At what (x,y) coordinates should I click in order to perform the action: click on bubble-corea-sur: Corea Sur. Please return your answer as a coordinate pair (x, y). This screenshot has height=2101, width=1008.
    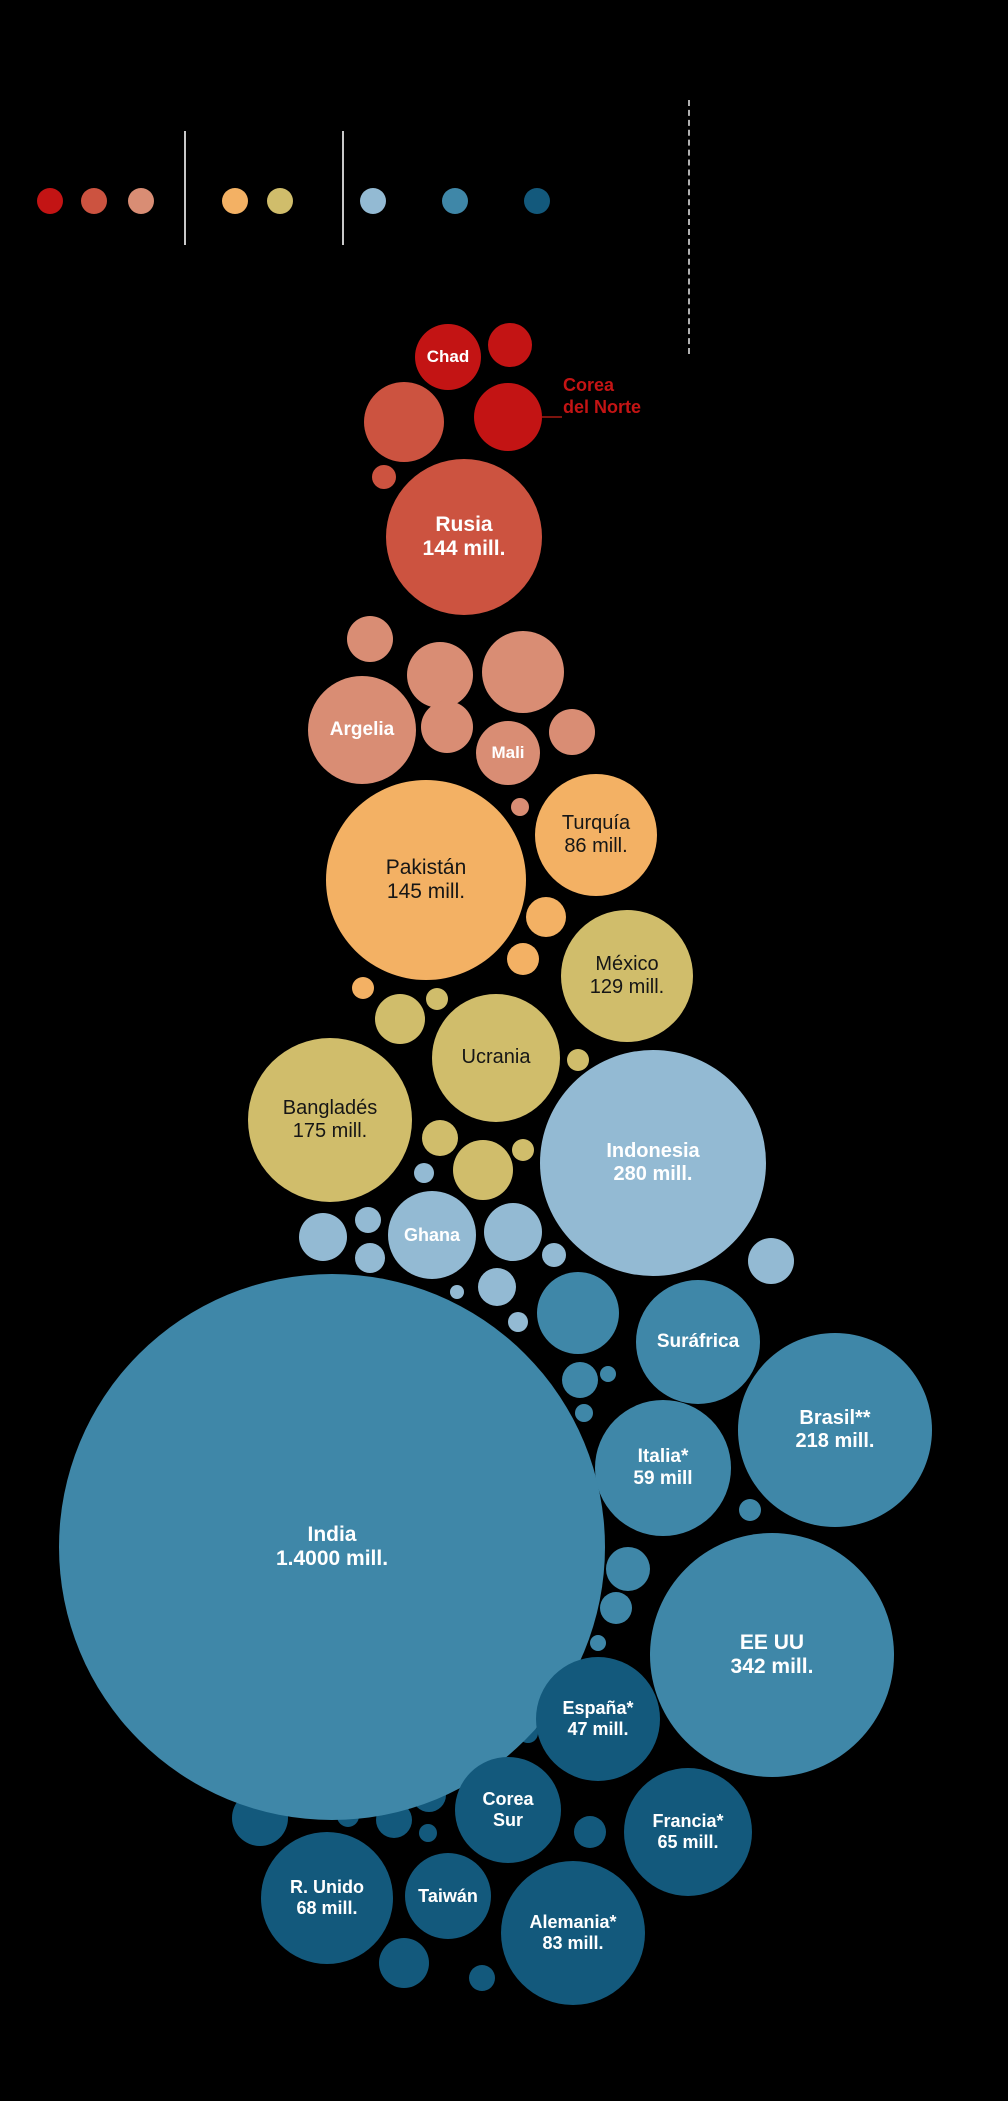
    Looking at the image, I should click on (508, 1810).